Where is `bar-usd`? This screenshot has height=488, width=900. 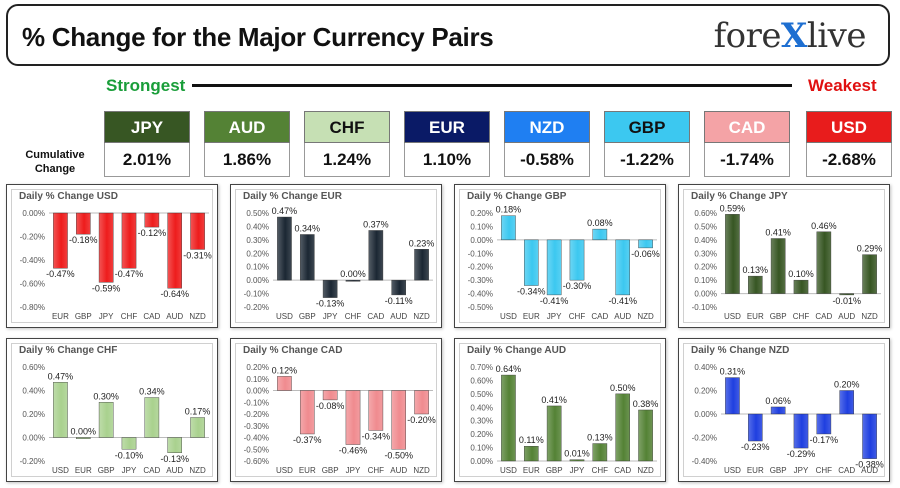
bar-usd is located at coordinates (732, 254).